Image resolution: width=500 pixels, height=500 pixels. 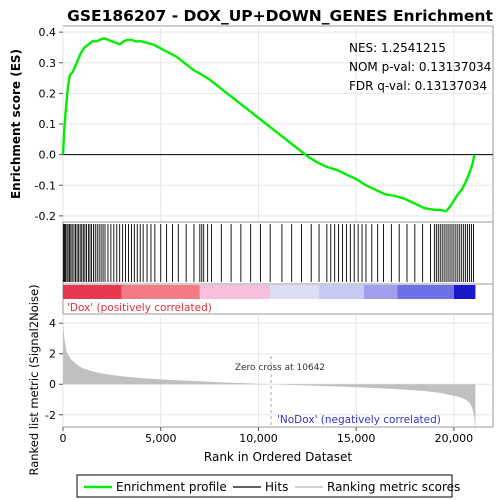 What do you see at coordinates (264, 486) in the screenshot?
I see `legend-frame` at bounding box center [264, 486].